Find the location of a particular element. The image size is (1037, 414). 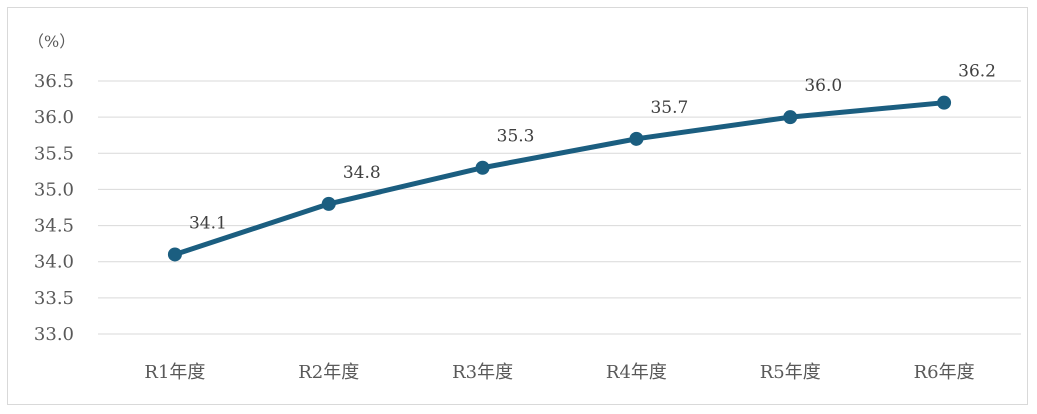

y-tick-label: 33.0 is located at coordinates (54, 334).